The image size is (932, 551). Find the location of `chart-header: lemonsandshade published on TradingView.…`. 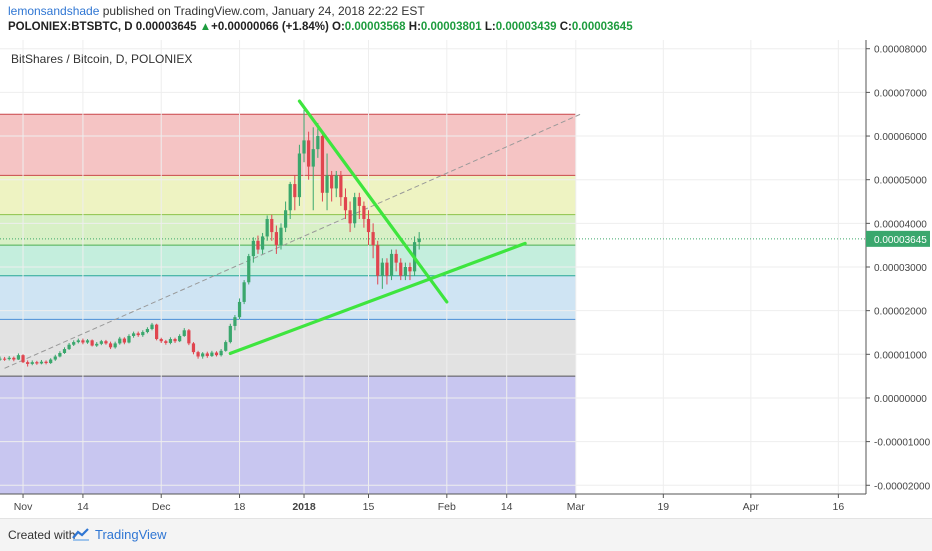

chart-header: lemonsandshade published on TradingView.… is located at coordinates (466, 20).